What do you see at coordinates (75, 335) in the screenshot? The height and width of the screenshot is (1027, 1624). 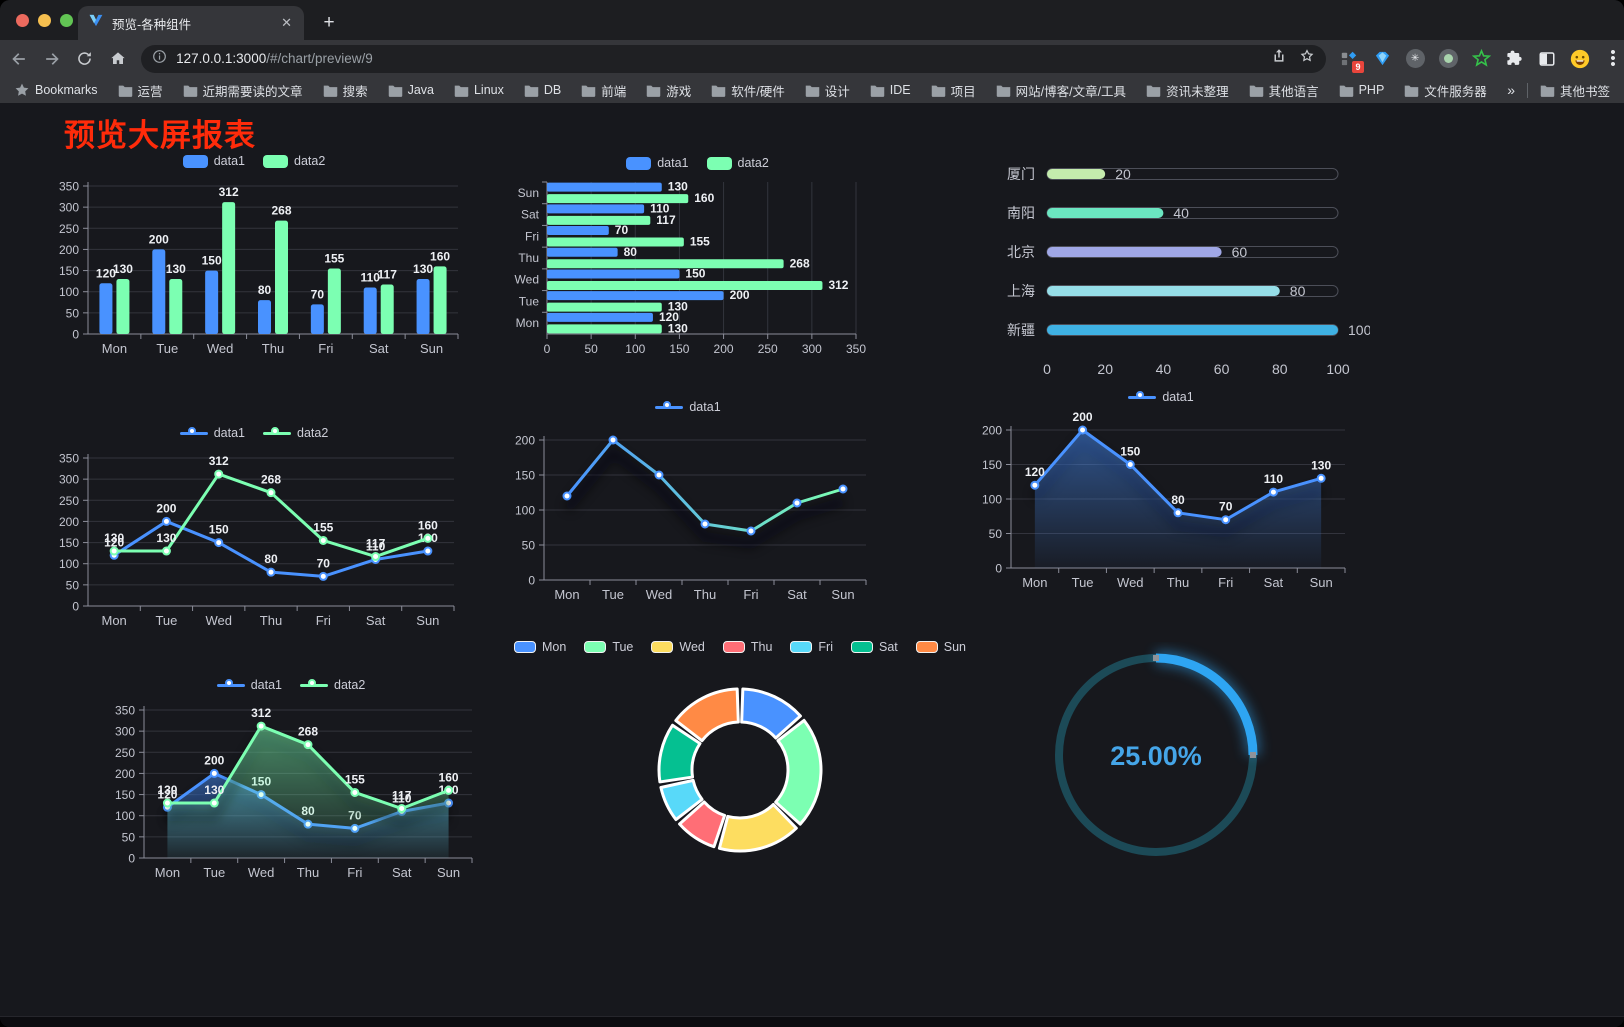 I see `svg-text: 0` at bounding box center [75, 335].